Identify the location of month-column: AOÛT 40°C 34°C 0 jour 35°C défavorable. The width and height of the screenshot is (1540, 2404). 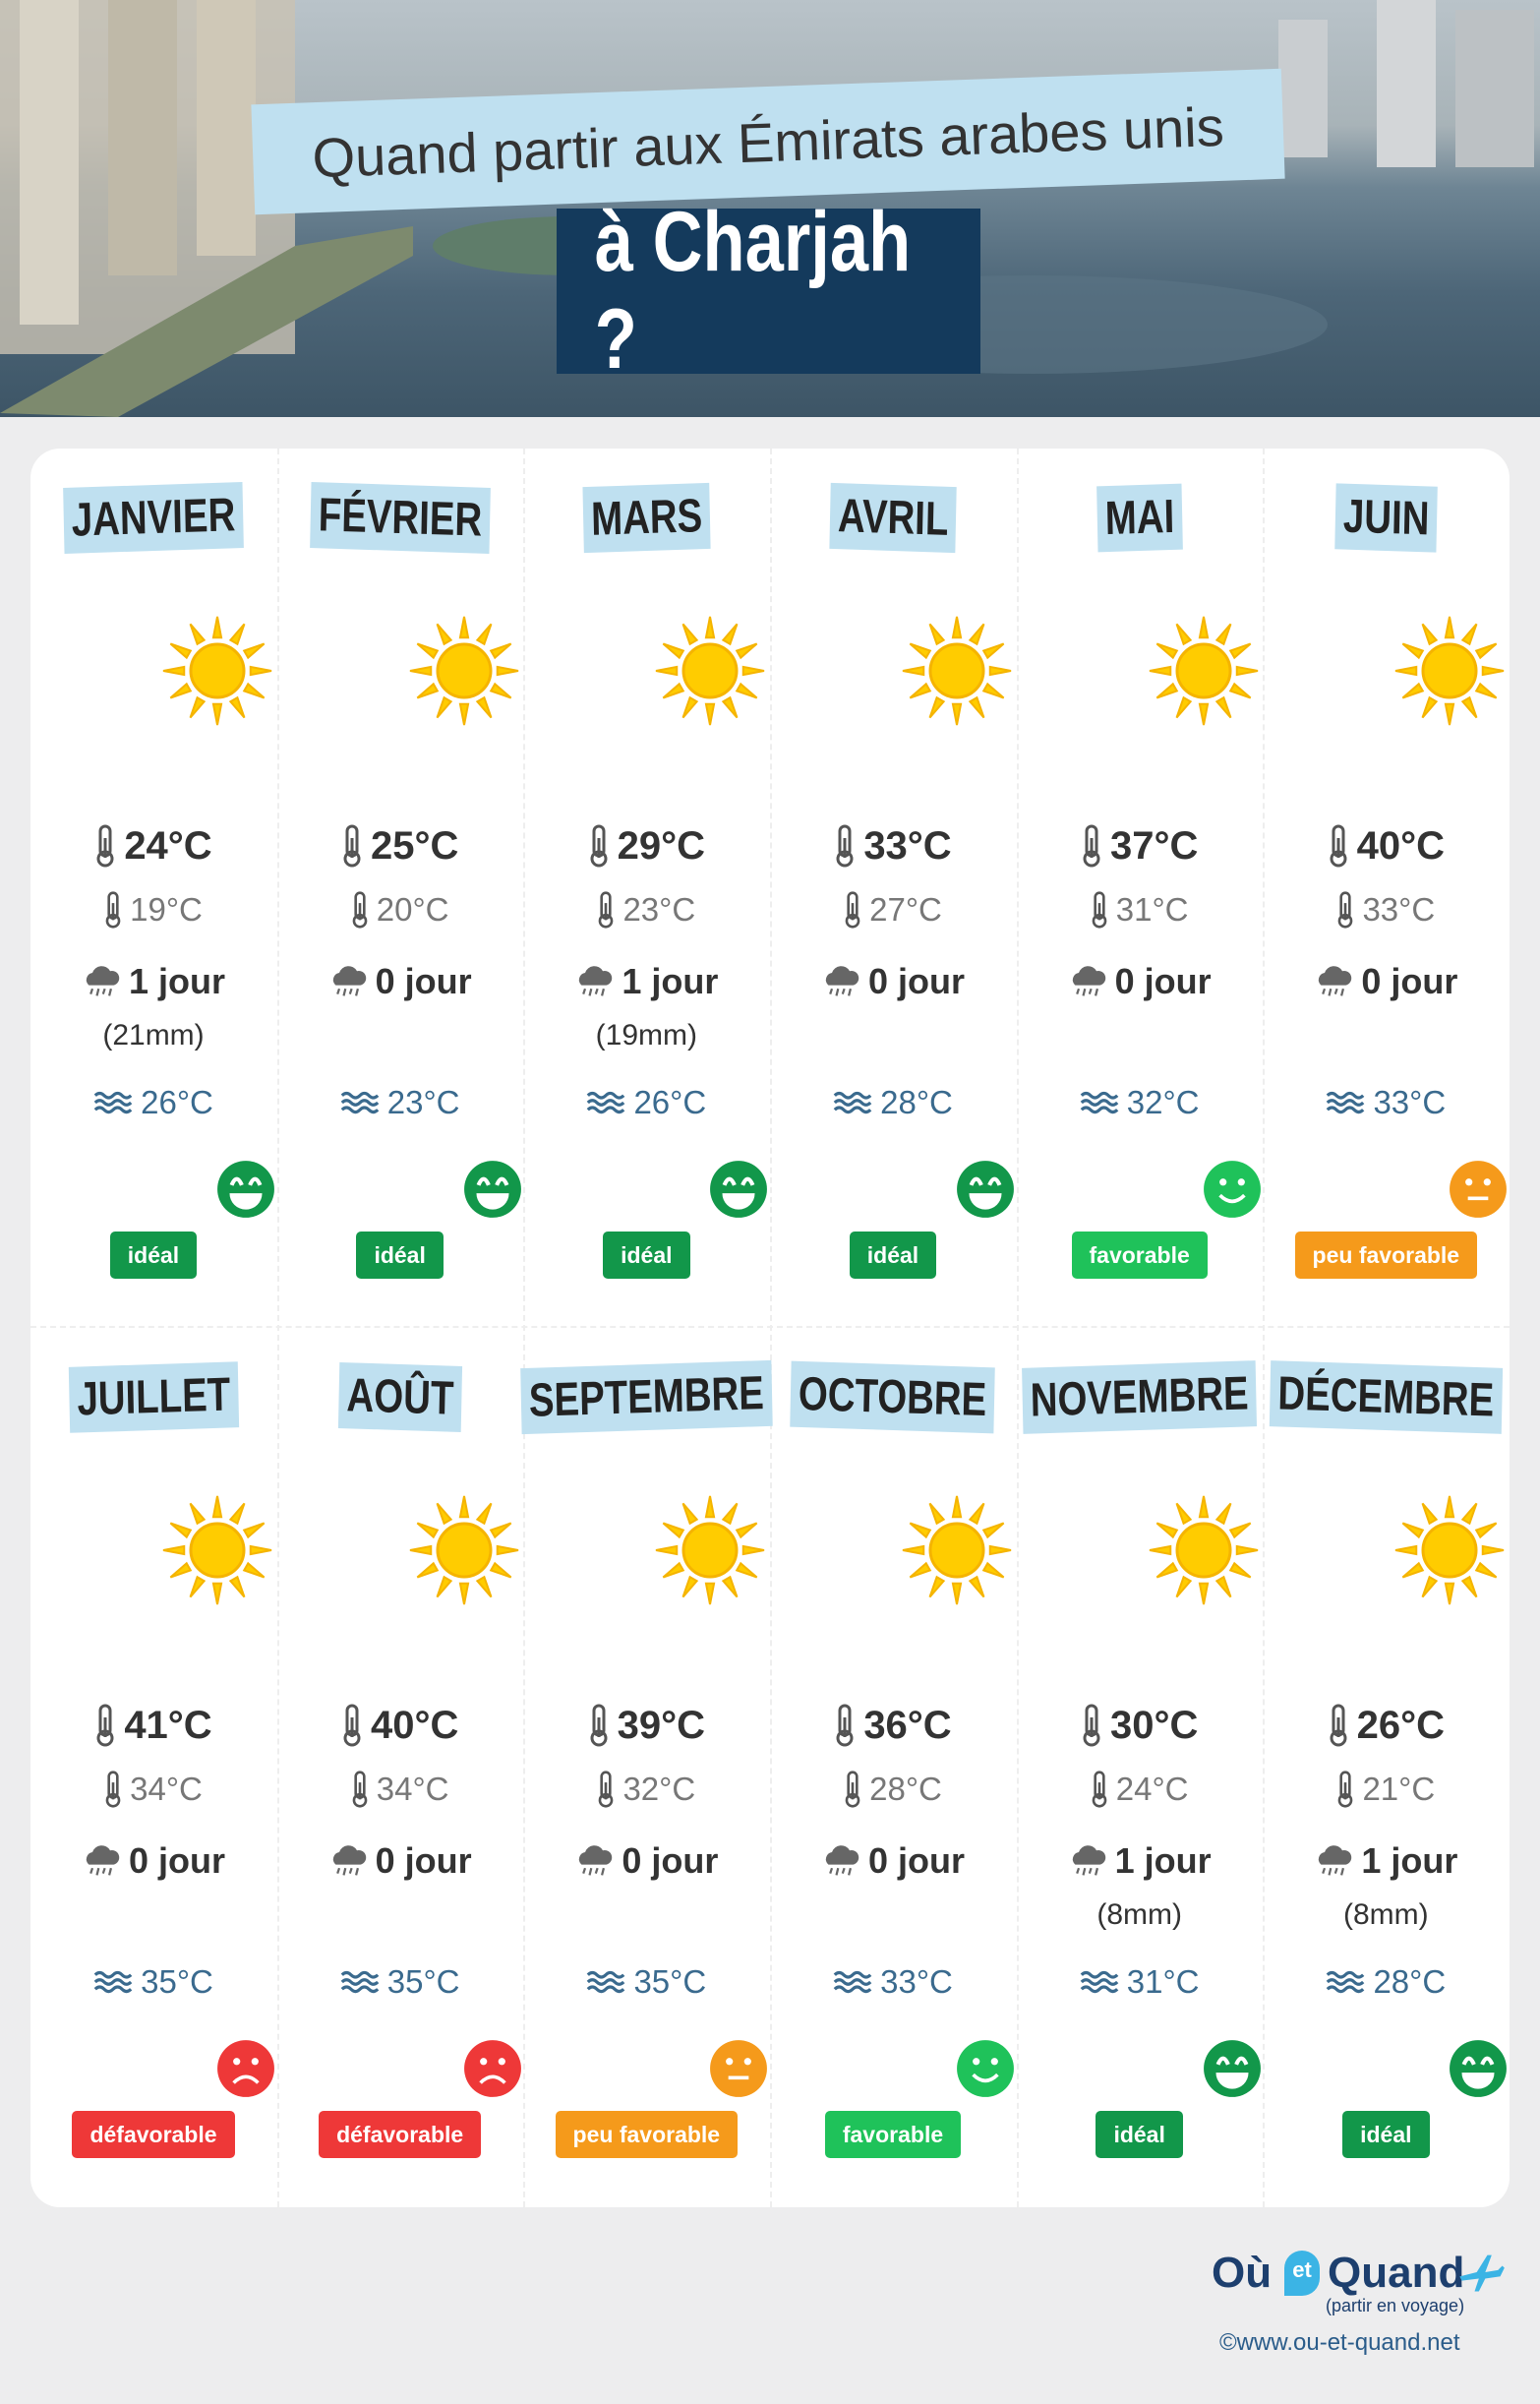
(400, 1767).